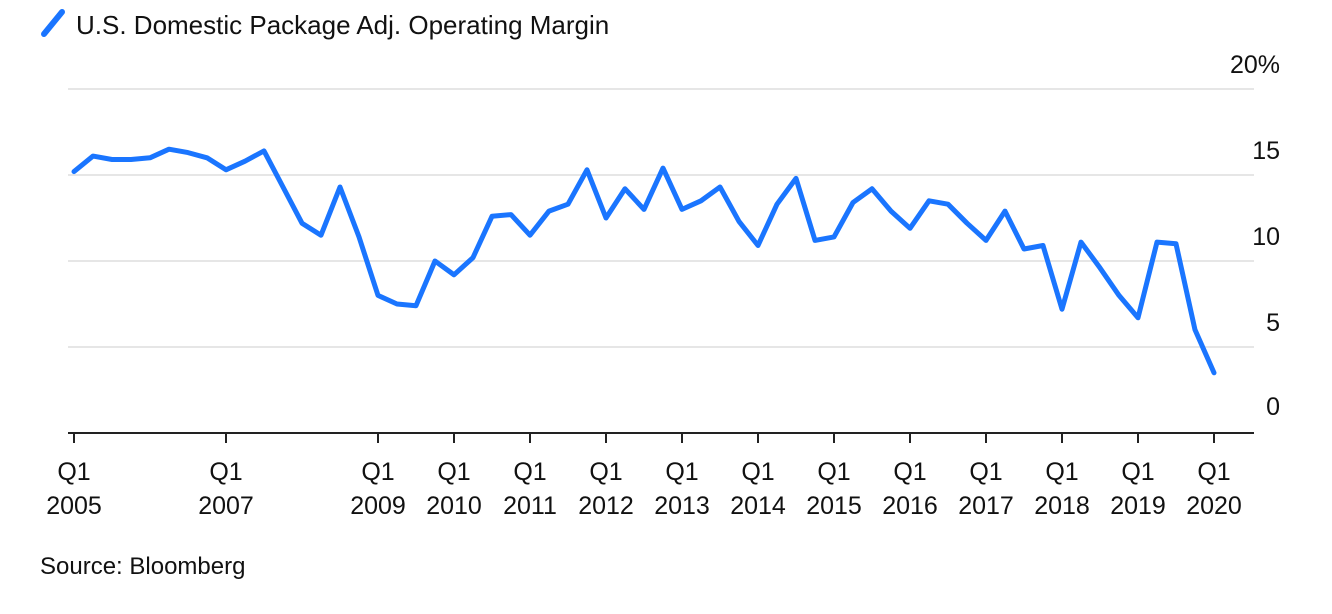 The width and height of the screenshot is (1332, 614). I want to click on x-tick-label-year: 2011, so click(530, 506).